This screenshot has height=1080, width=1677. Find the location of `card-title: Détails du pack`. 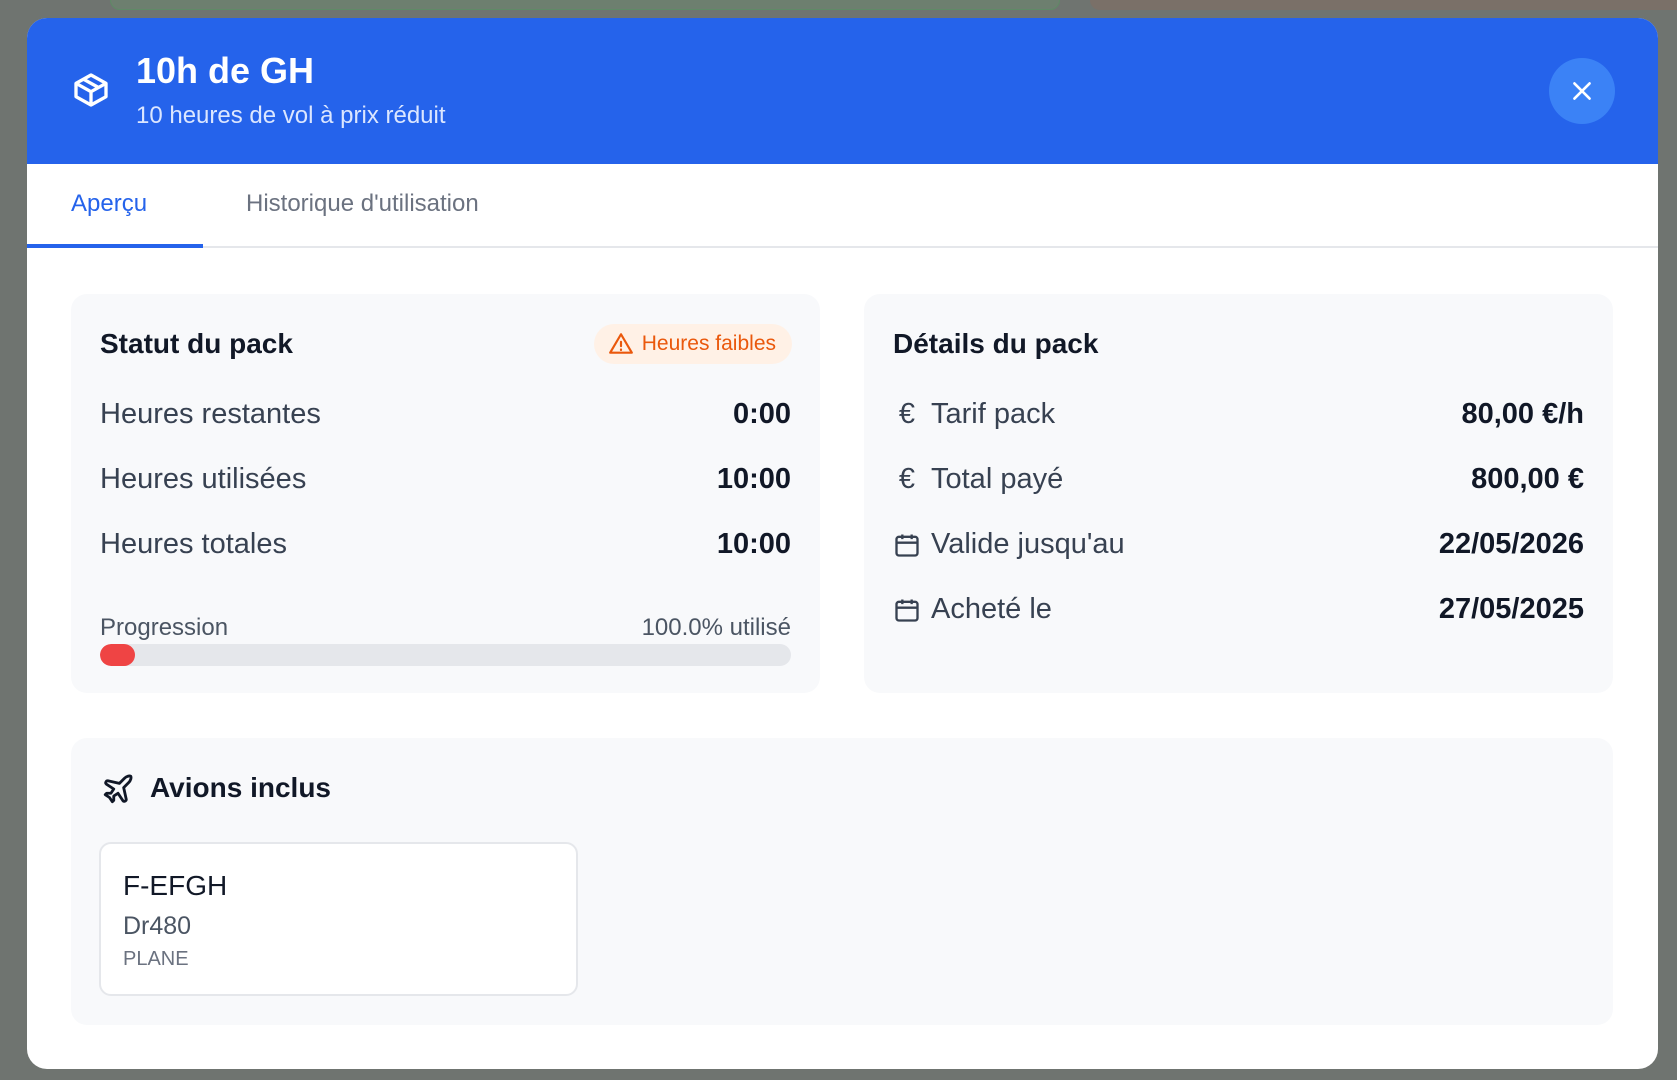

card-title: Détails du pack is located at coordinates (996, 343).